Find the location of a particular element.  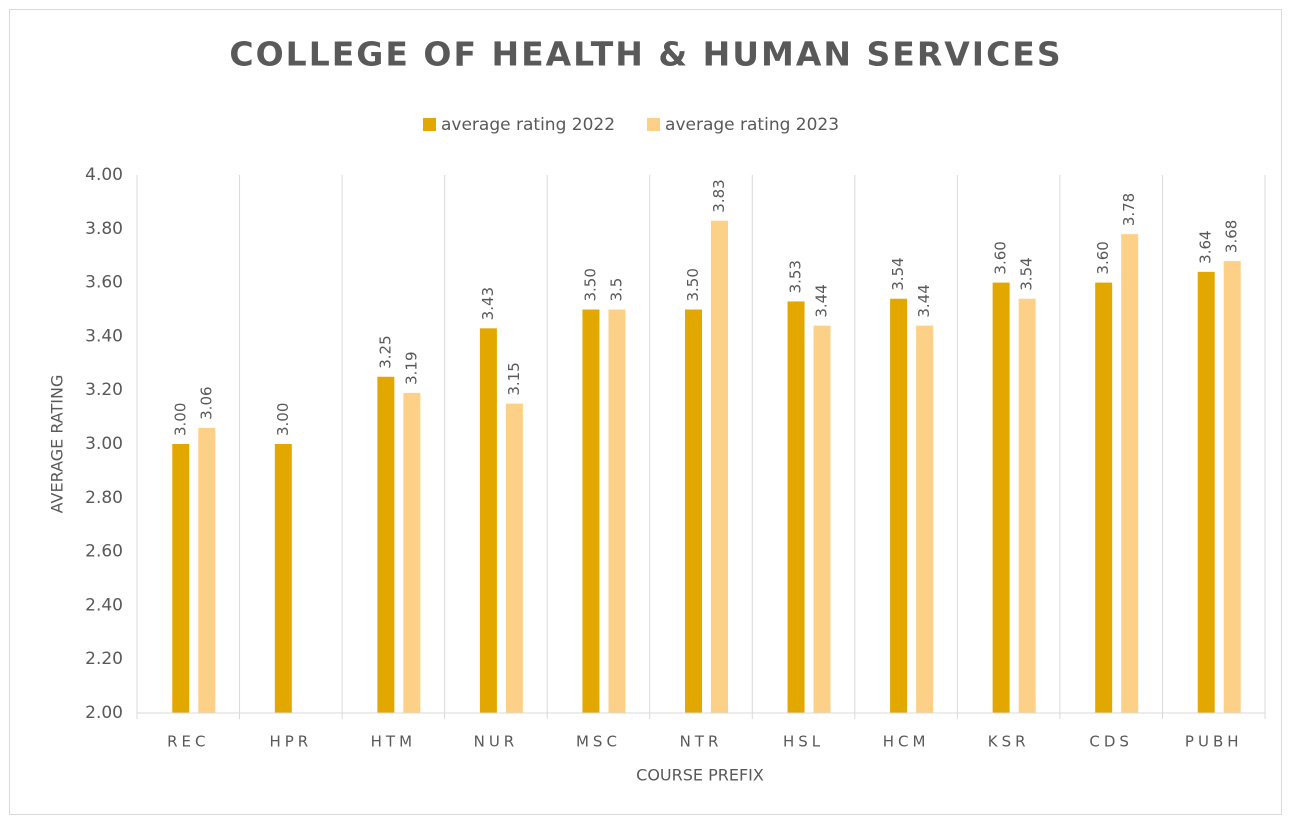

x-tick-label: CDS is located at coordinates (1111, 742).